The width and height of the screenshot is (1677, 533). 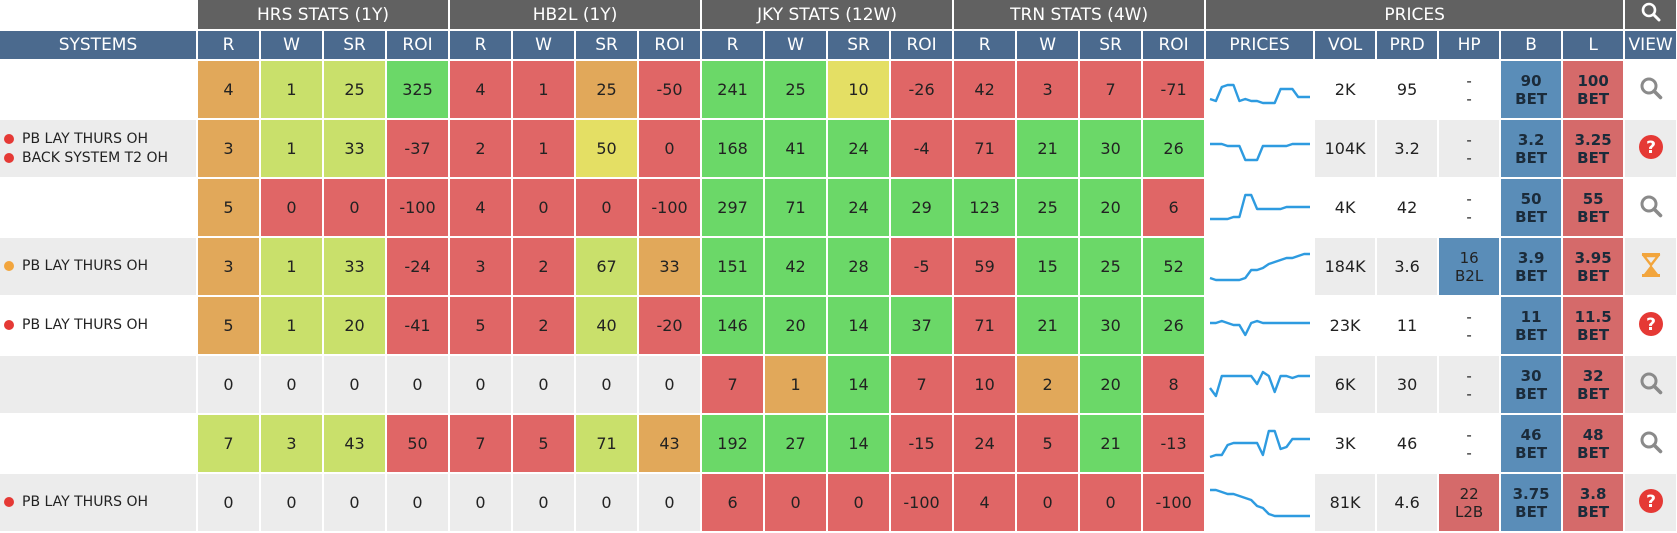 I want to click on systems-cell: PB LAY THURS OH BACK SYSTEM T2 OH, so click(x=99, y=149).